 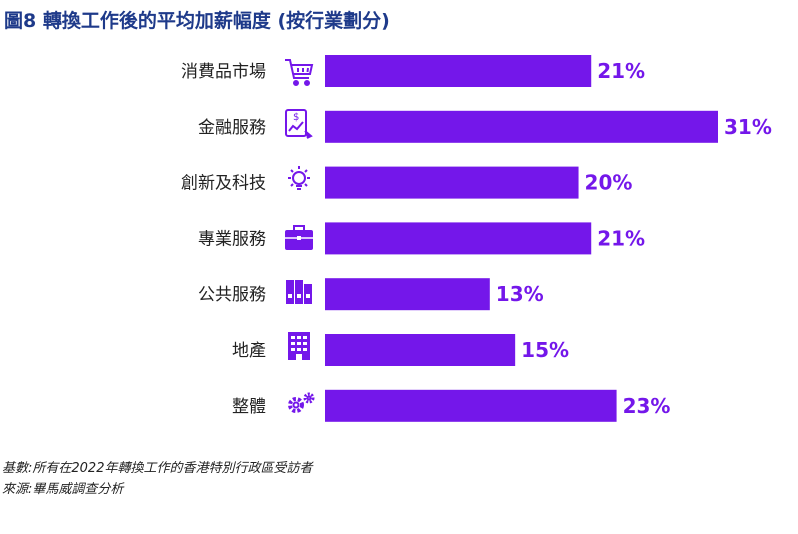 What do you see at coordinates (249, 351) in the screenshot?
I see `category-label: 地產` at bounding box center [249, 351].